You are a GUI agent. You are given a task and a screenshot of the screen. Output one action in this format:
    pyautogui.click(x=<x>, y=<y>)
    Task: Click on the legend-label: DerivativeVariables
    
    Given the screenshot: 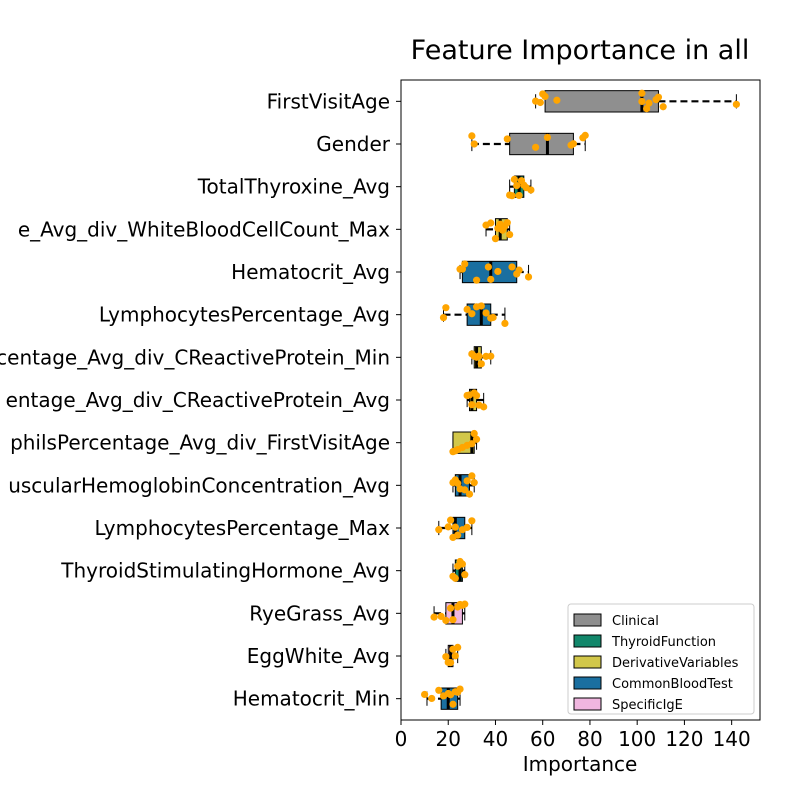 What is the action you would take?
    pyautogui.click(x=675, y=663)
    